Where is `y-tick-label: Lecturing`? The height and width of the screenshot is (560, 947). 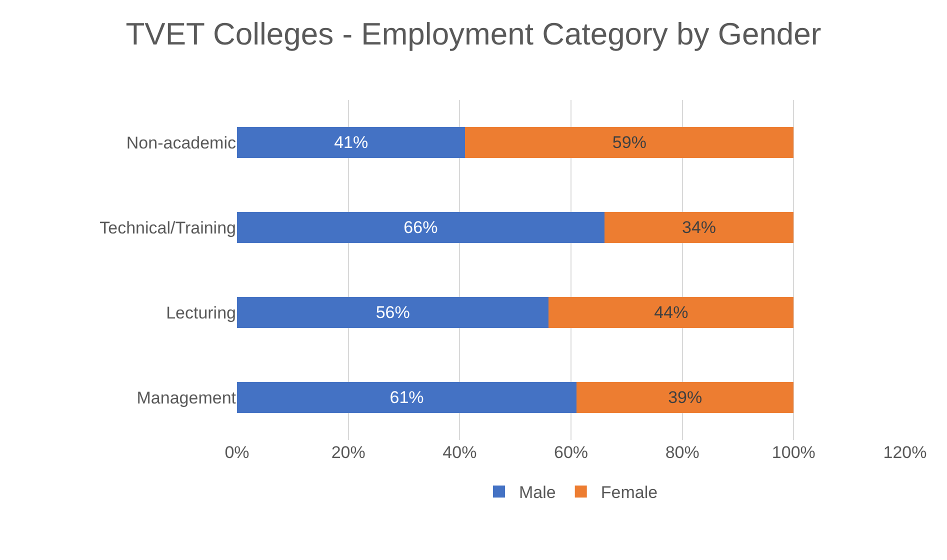 y-tick-label: Lecturing is located at coordinates (201, 312).